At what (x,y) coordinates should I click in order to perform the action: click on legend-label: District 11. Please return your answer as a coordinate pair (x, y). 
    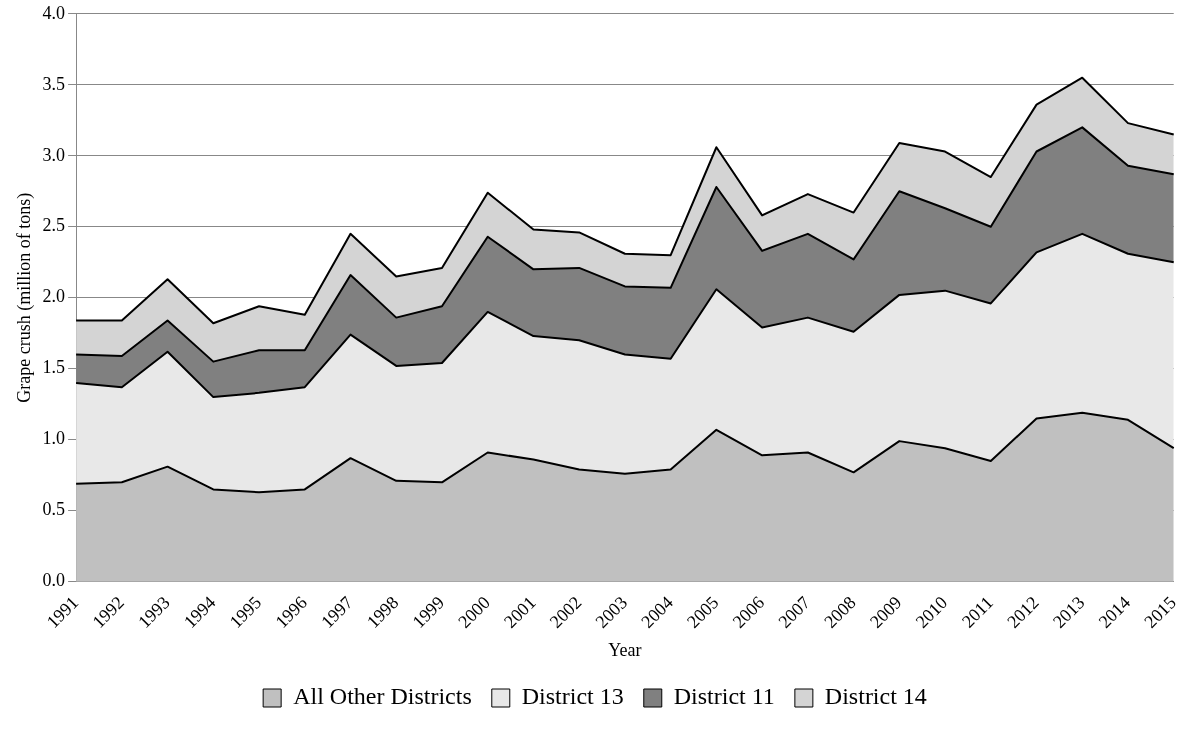
    Looking at the image, I should click on (724, 696).